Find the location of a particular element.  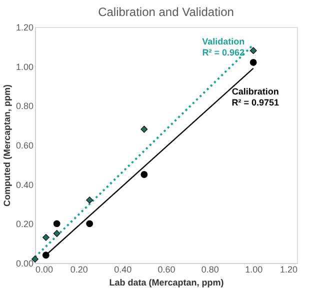

y-tick-label: 1.20 is located at coordinates (25, 27).